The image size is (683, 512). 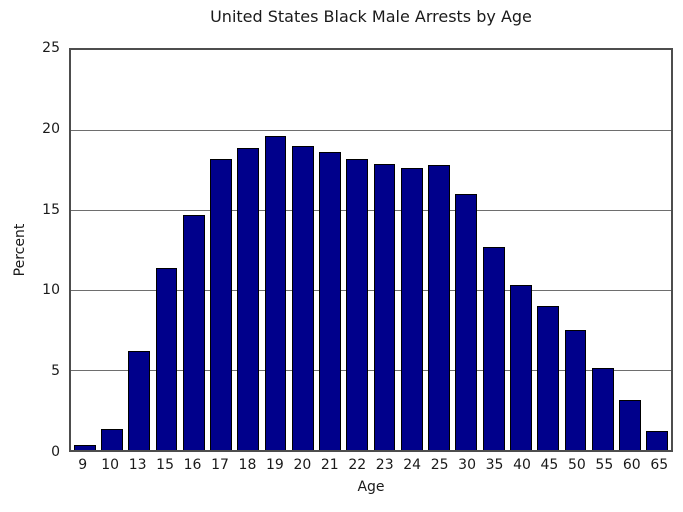 What do you see at coordinates (55, 371) in the screenshot?
I see `ytick-label-5: 5` at bounding box center [55, 371].